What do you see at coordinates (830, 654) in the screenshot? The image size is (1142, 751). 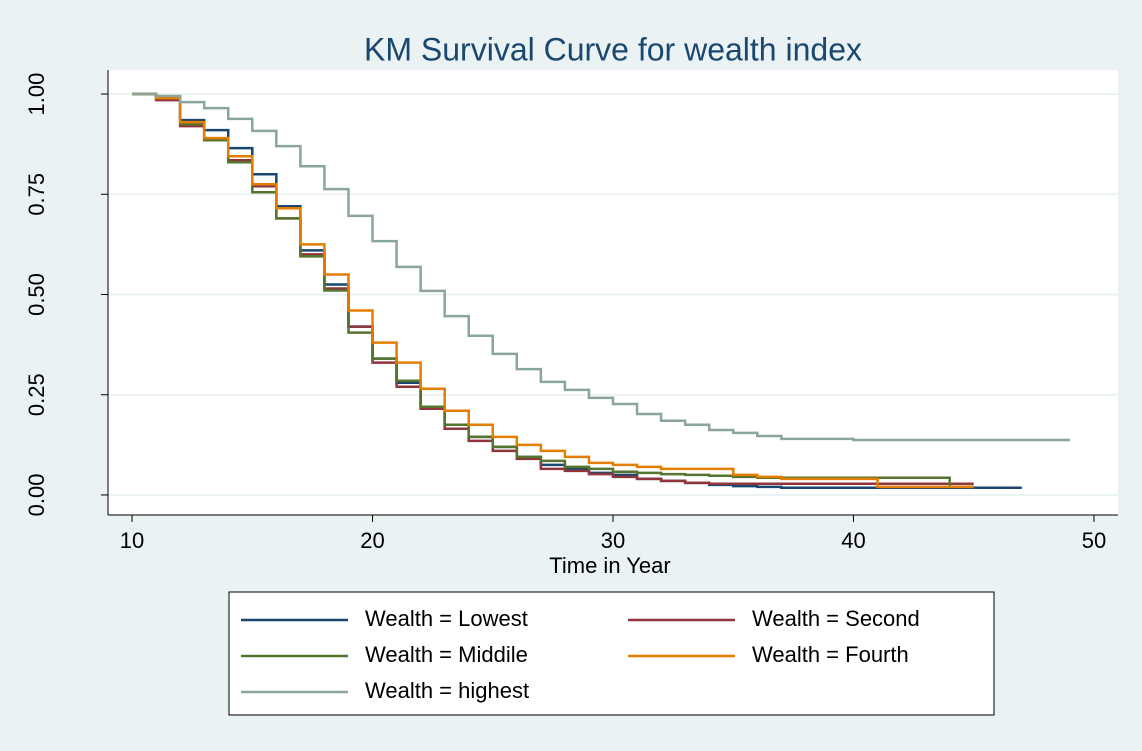 I see `legend-label: Wealth = Fourth` at bounding box center [830, 654].